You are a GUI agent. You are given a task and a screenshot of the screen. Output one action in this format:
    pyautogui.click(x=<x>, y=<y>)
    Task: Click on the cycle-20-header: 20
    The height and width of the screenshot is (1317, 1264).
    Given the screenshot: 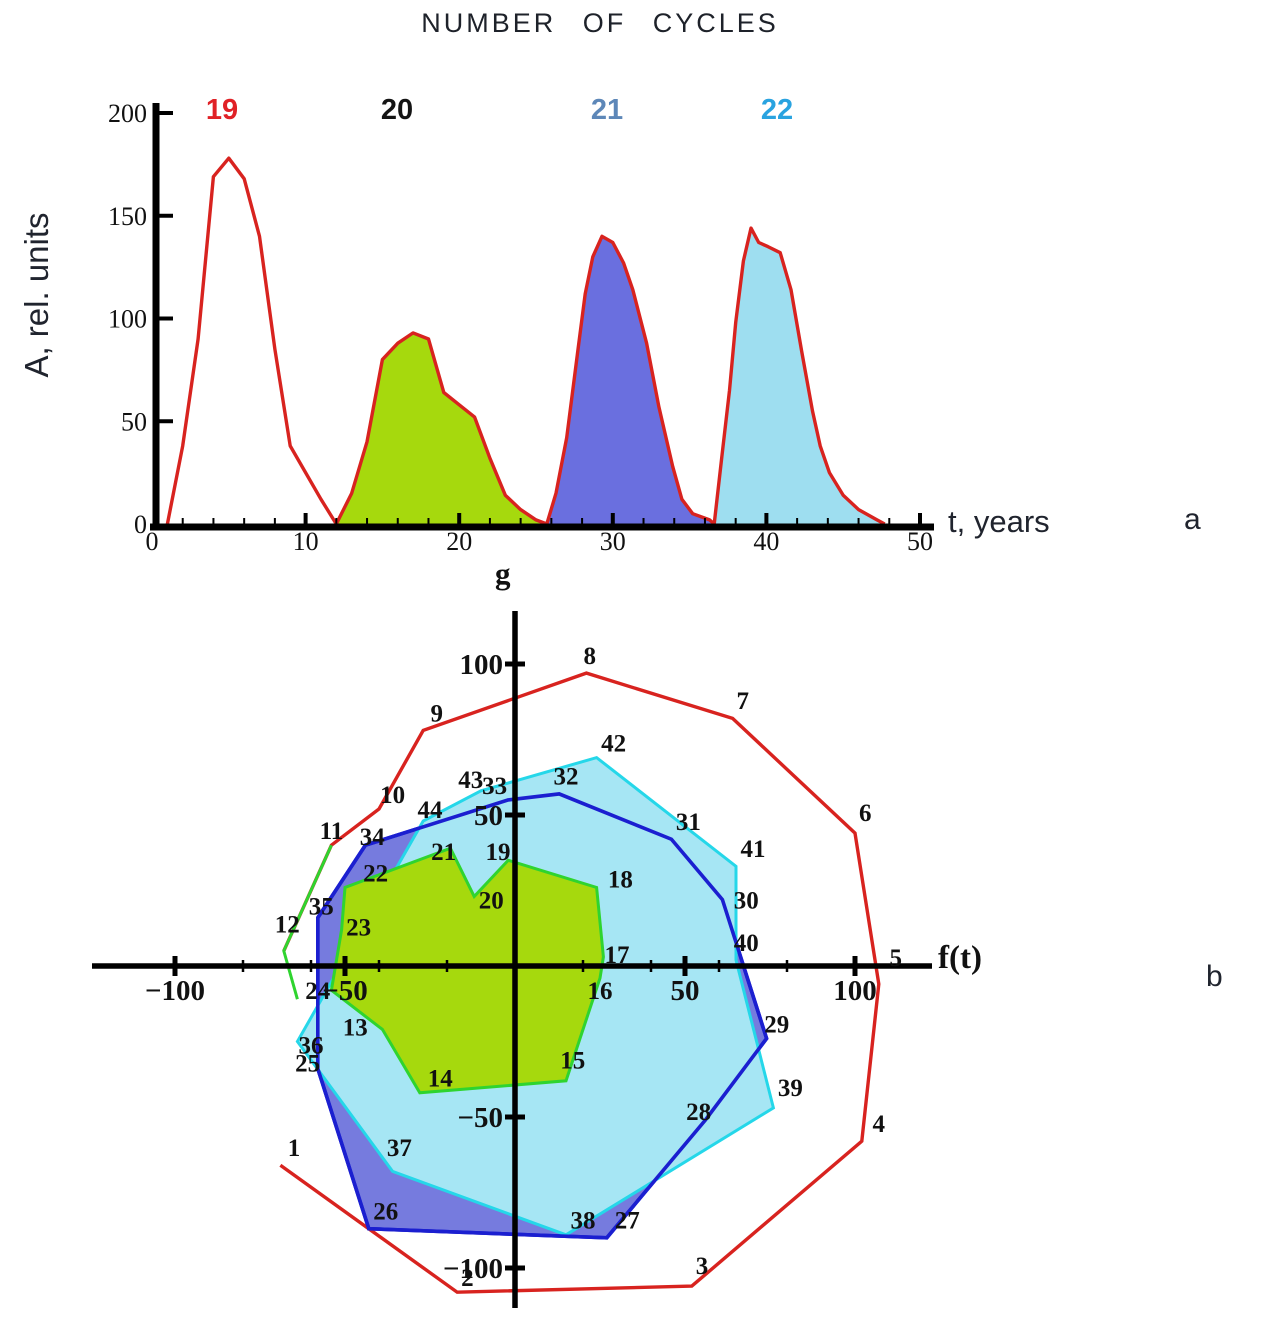 What is the action you would take?
    pyautogui.click(x=397, y=110)
    